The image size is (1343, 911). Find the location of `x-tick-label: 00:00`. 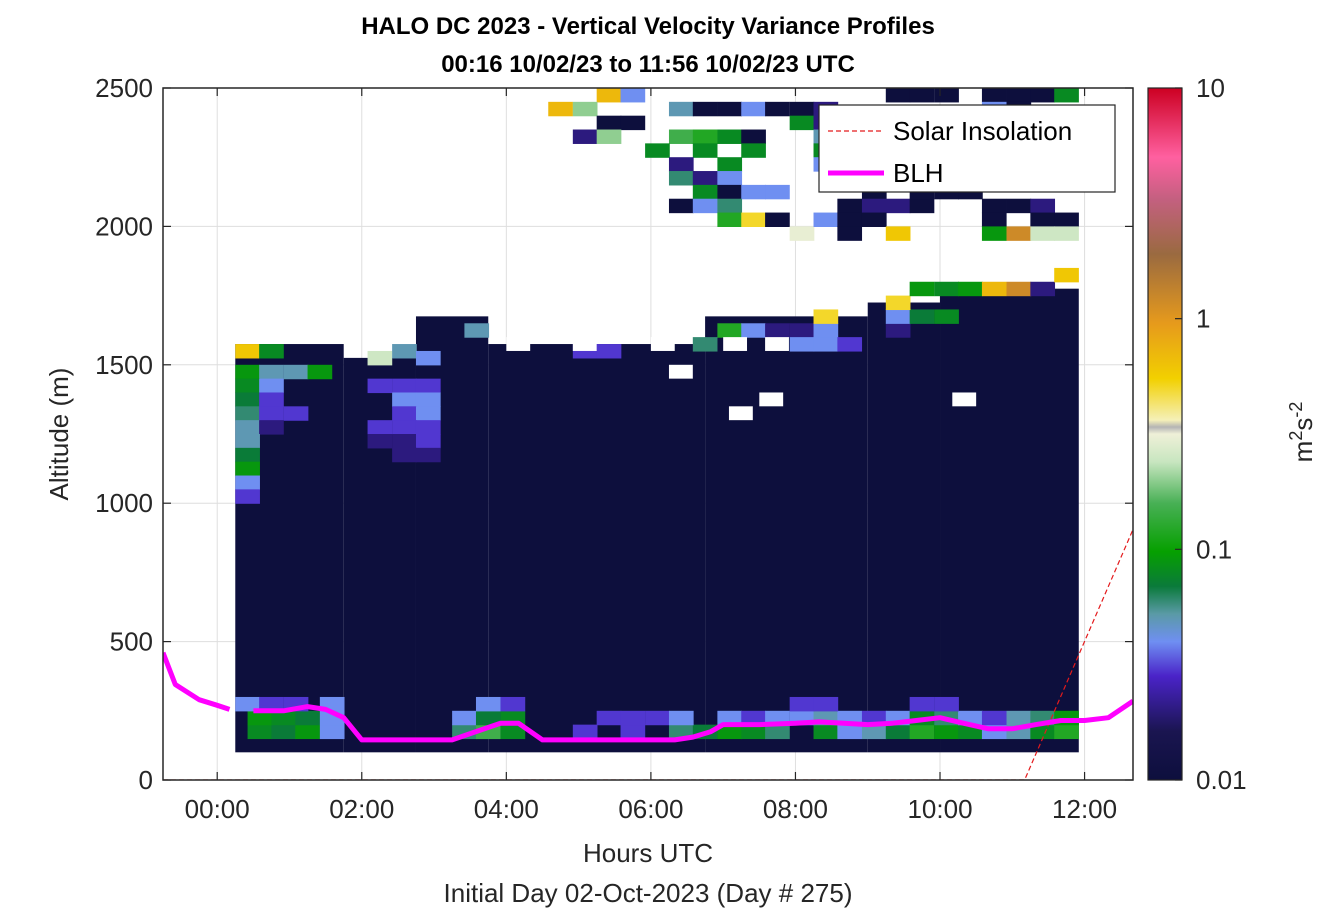

x-tick-label: 00:00 is located at coordinates (217, 809).